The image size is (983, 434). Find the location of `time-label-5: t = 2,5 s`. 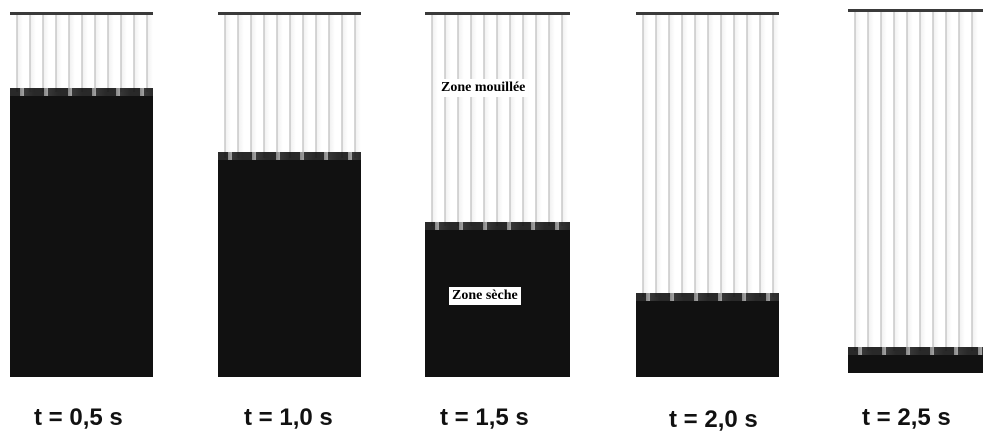

time-label-5: t = 2,5 s is located at coordinates (906, 417).